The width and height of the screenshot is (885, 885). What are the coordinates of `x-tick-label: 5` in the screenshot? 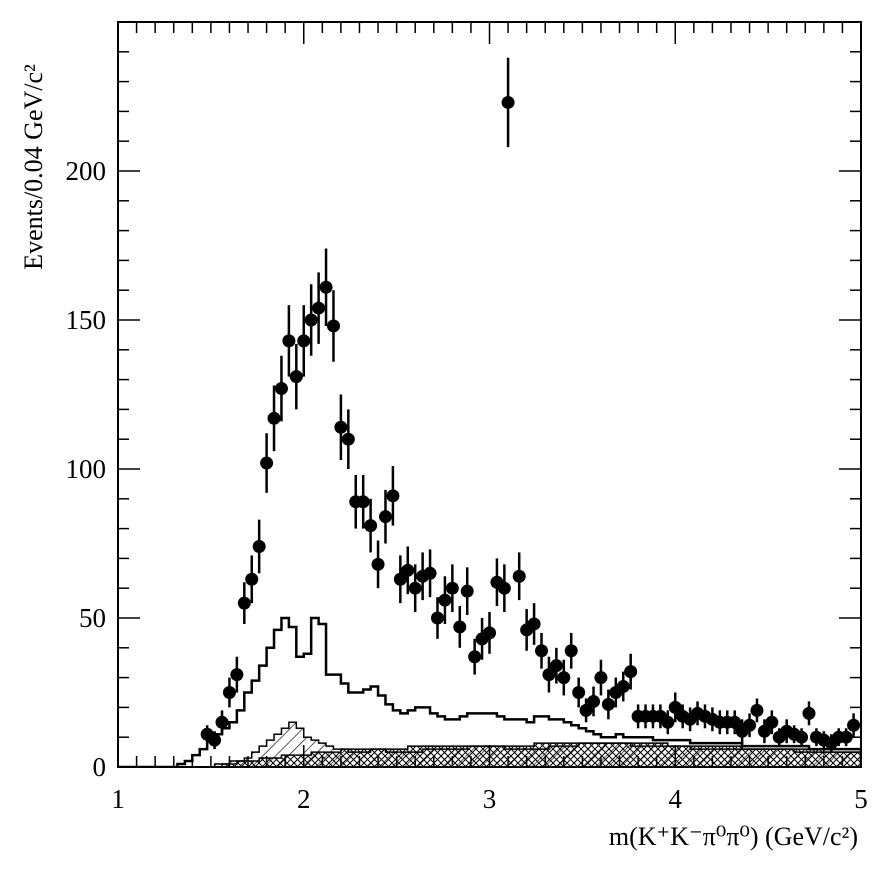 It's located at (861, 799).